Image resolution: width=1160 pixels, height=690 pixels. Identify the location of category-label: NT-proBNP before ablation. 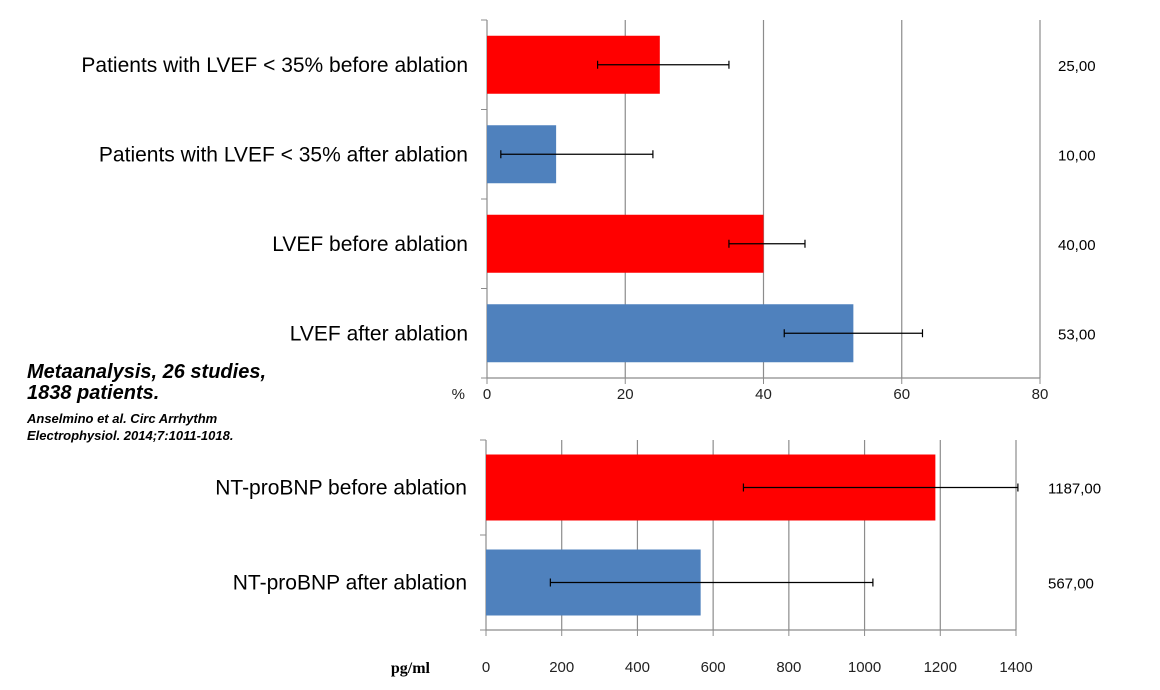
(341, 488).